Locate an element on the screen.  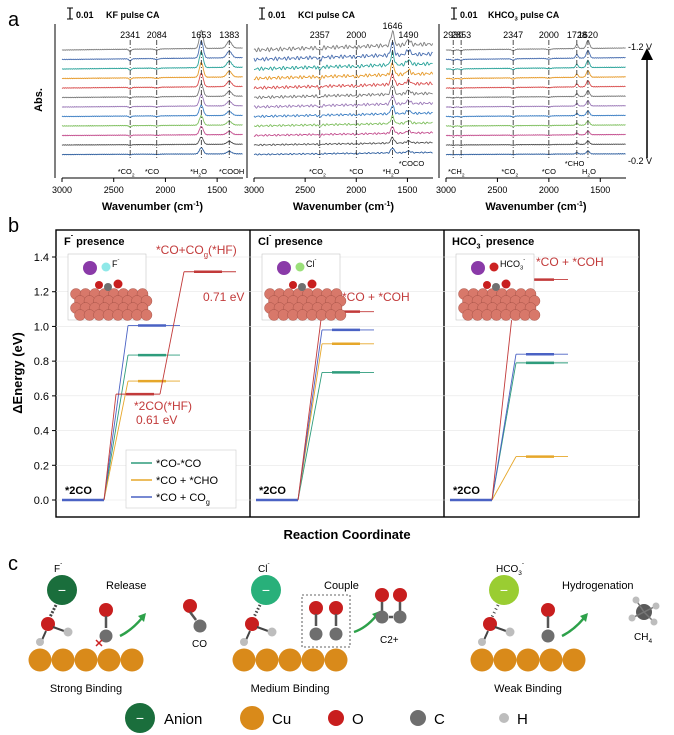
ir-band-label: 1646 is located at coordinates (392, 26).